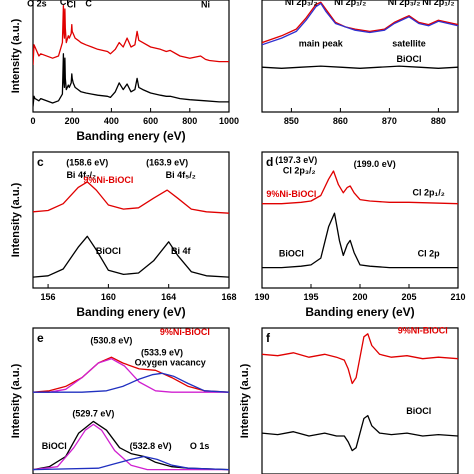  What do you see at coordinates (181, 251) in the screenshot?
I see `annotation-label: Bi 4f` at bounding box center [181, 251].